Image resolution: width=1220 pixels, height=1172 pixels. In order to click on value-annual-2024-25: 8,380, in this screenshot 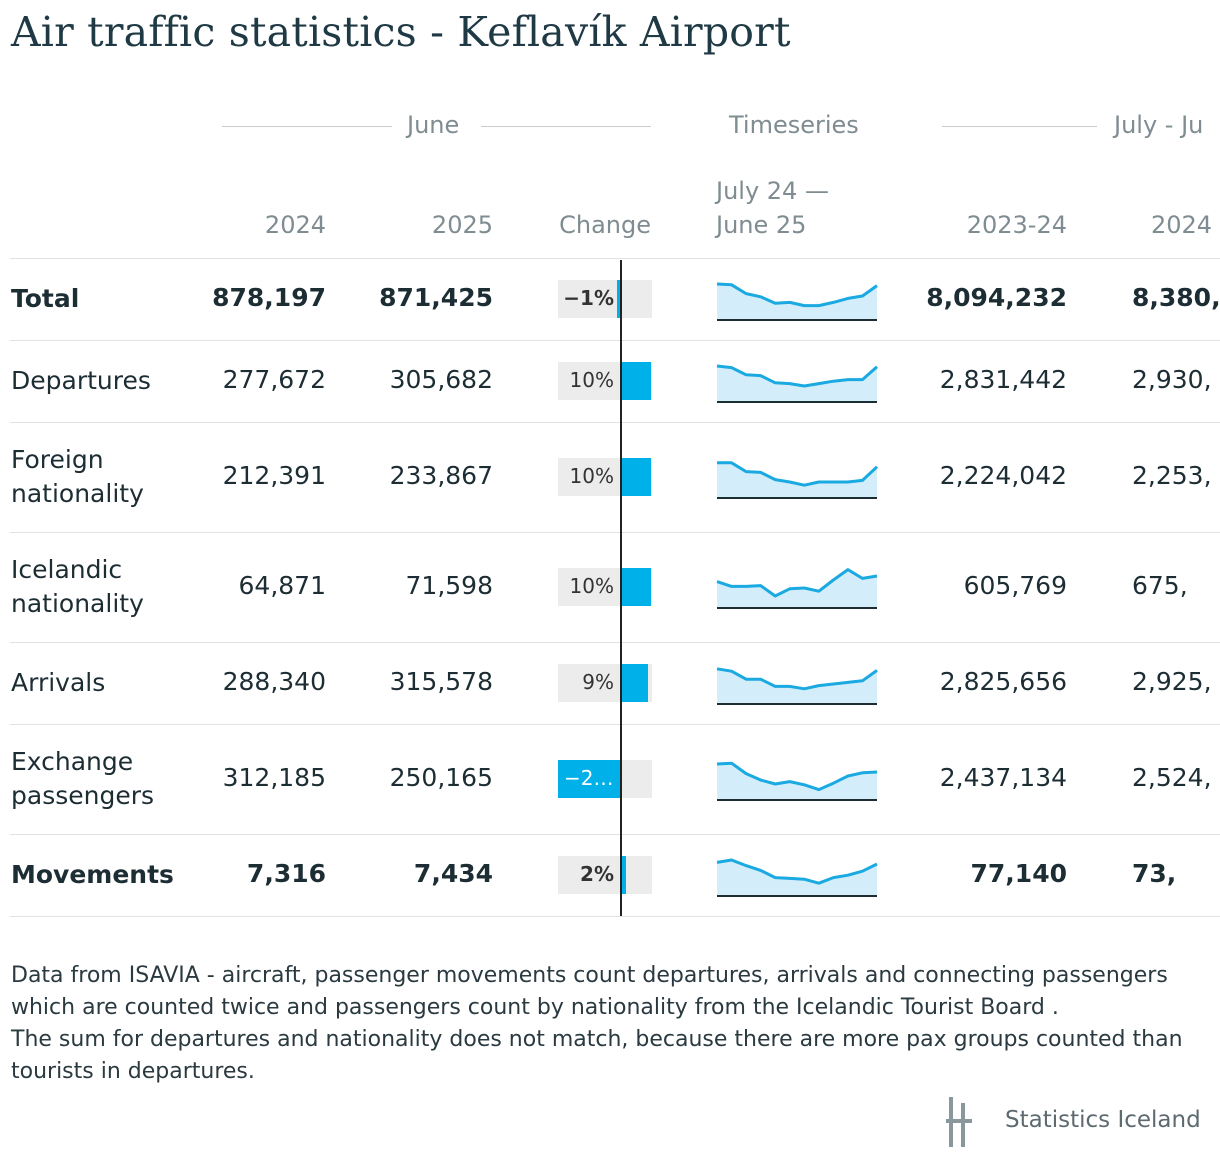, I will do `click(1176, 297)`.